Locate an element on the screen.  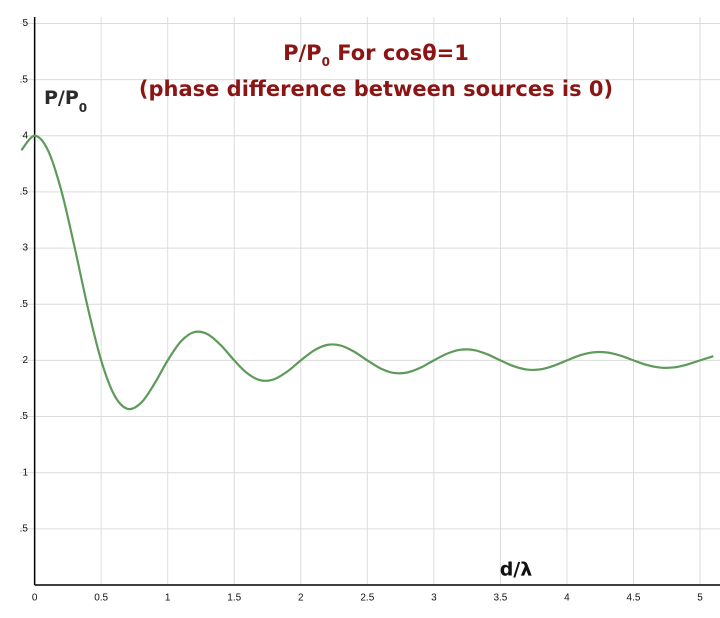
x-tick-label: 3 is located at coordinates (434, 598).